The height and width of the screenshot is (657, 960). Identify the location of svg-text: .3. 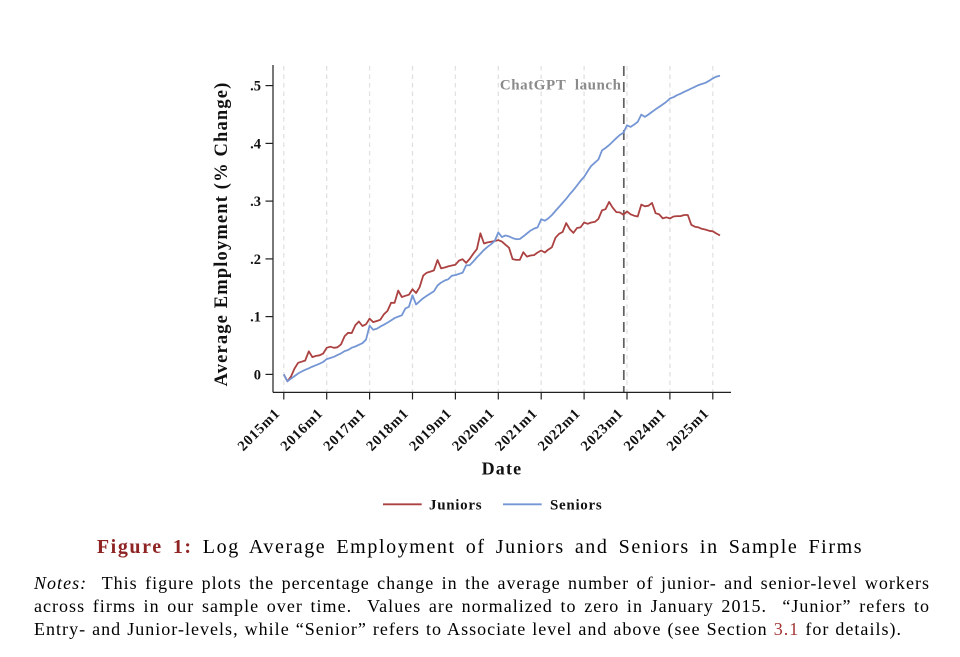
(255, 202).